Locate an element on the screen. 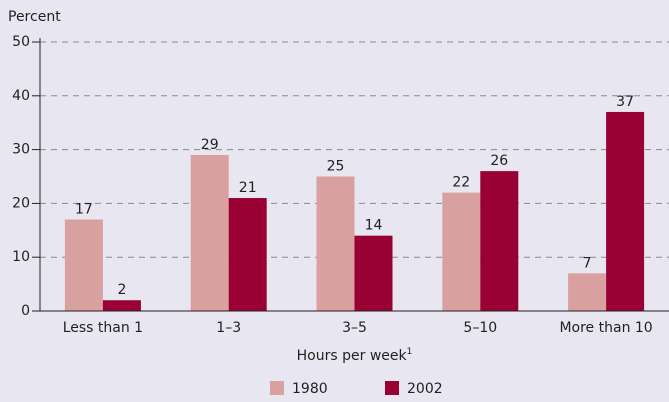 The height and width of the screenshot is (402, 669). legend-label: 1980 is located at coordinates (310, 389).